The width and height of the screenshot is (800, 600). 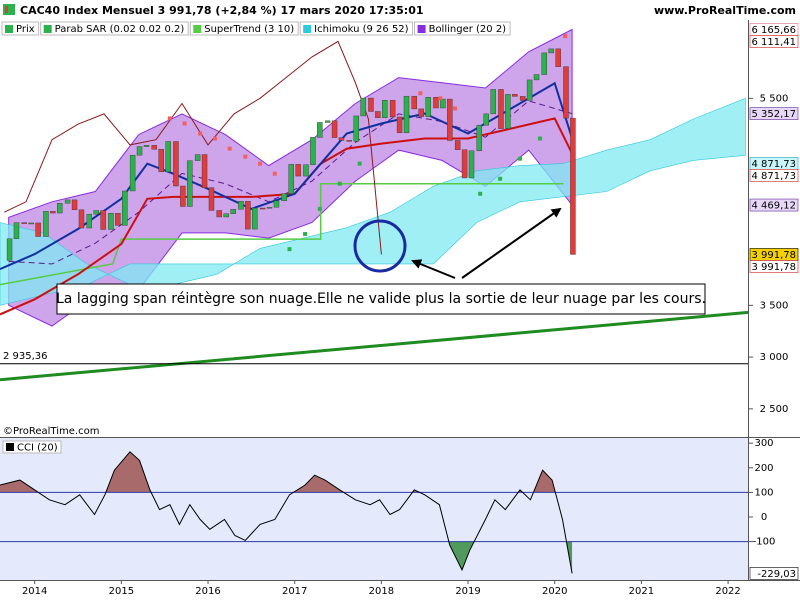 I want to click on header-bar, so click(x=400, y=10).